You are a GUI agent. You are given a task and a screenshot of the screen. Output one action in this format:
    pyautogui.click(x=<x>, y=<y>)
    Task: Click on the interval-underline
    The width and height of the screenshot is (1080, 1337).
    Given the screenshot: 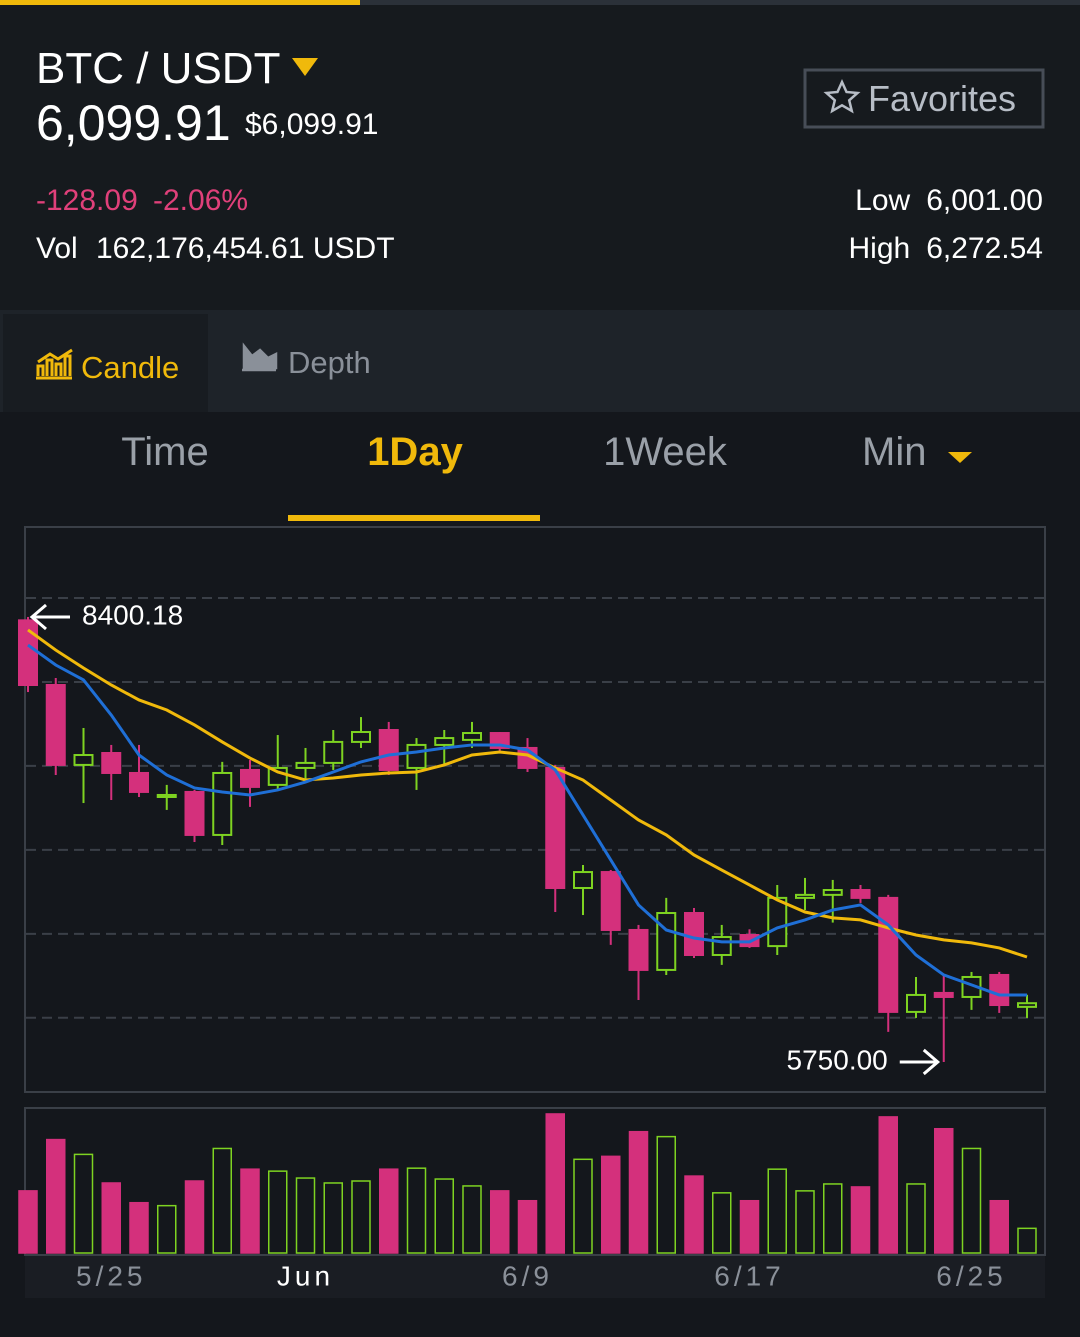 What is the action you would take?
    pyautogui.click(x=414, y=518)
    